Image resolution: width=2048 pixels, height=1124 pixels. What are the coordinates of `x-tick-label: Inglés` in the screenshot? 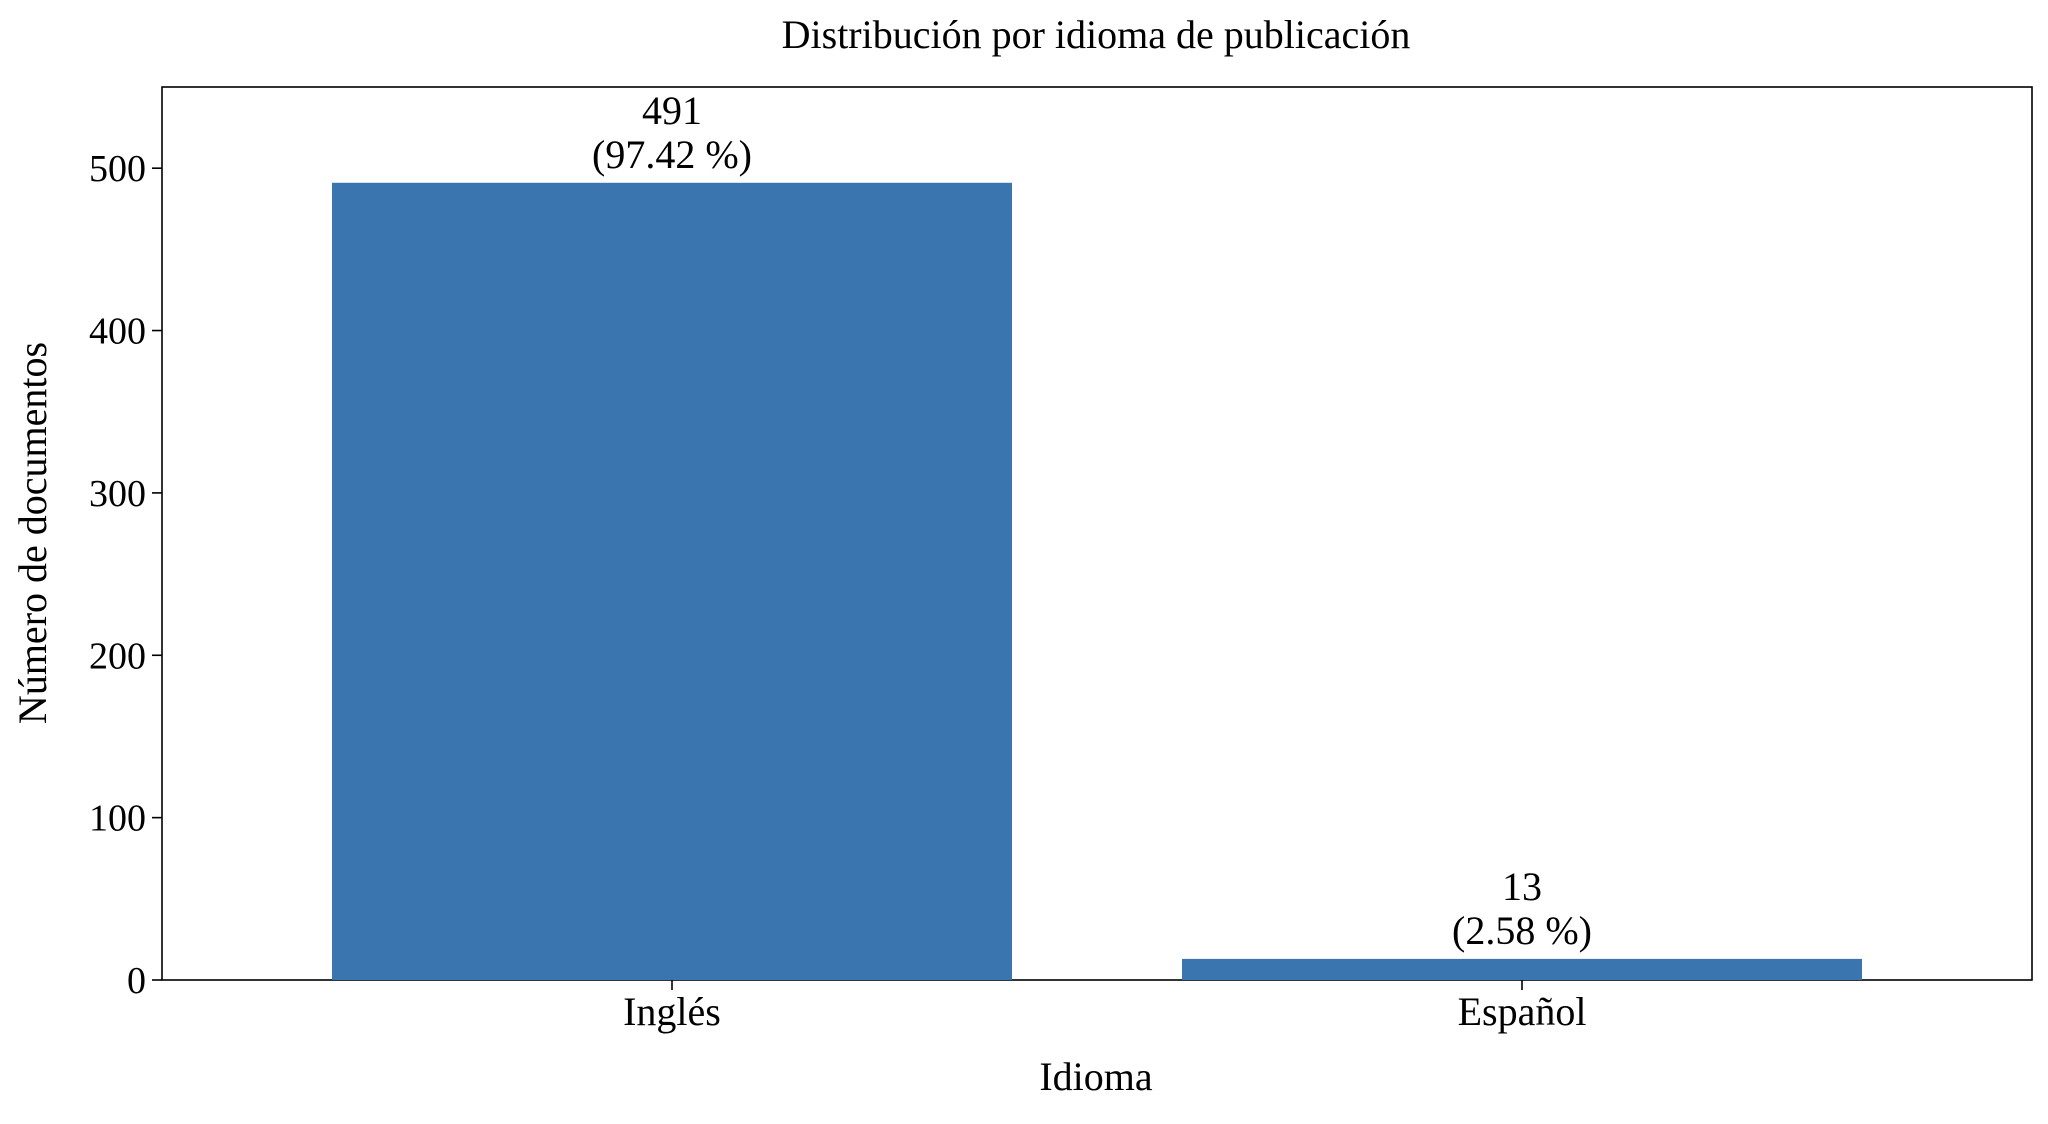 It's located at (672, 1011).